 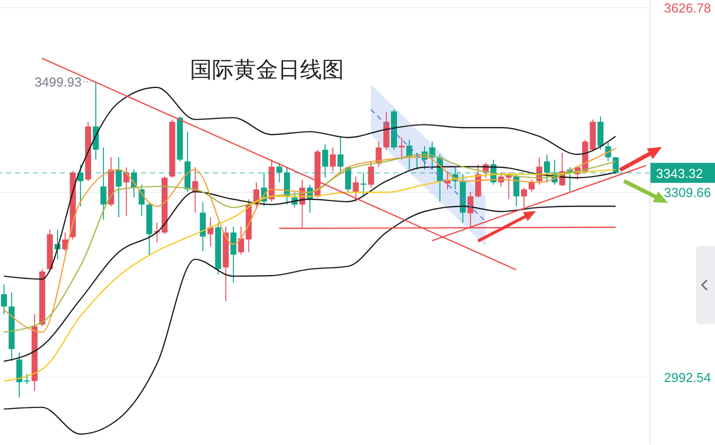 What do you see at coordinates (679, 173) in the screenshot?
I see `ref-line-label: 3343.32` at bounding box center [679, 173].